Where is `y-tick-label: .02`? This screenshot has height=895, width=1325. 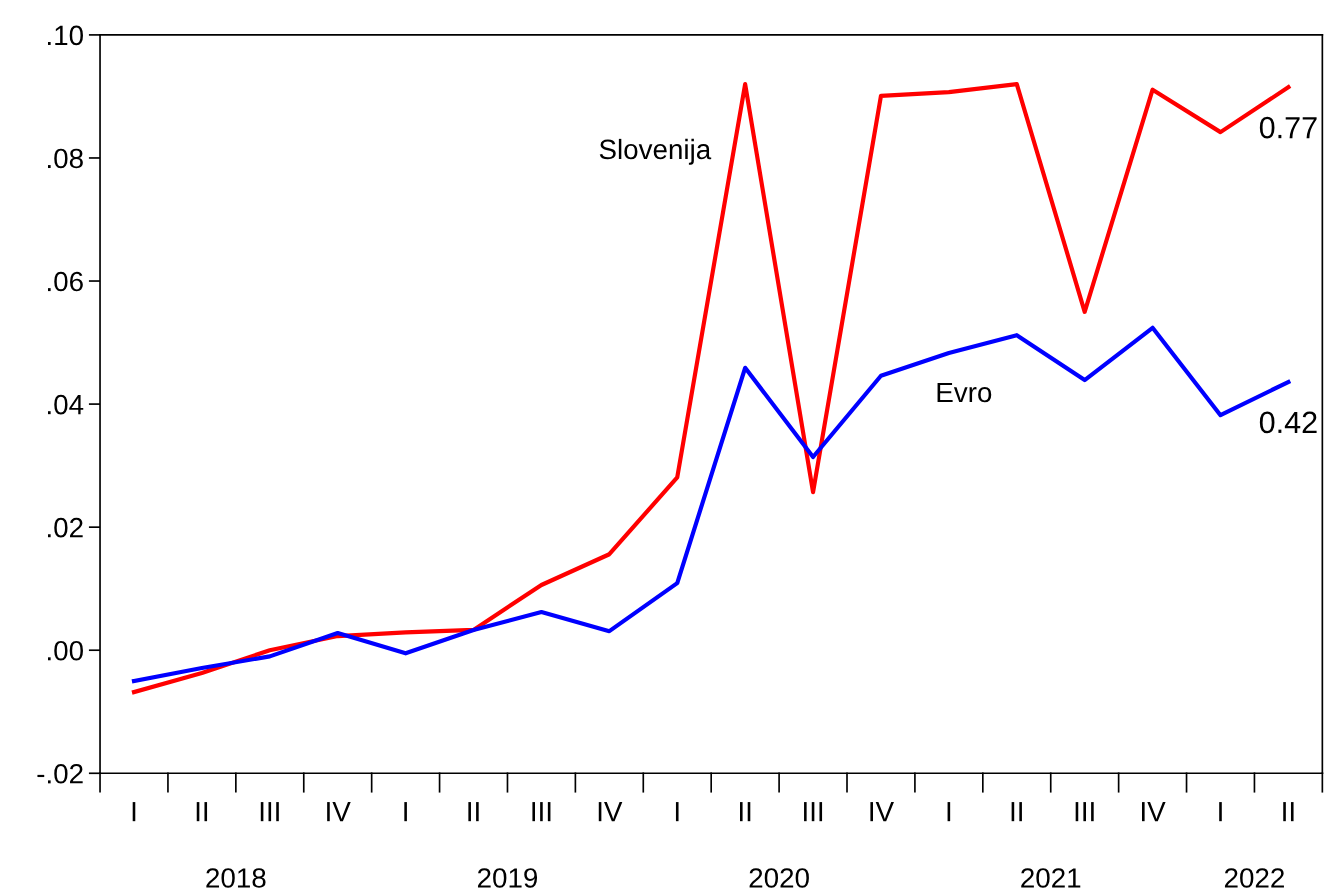 y-tick-label: .02 is located at coordinates (65, 527).